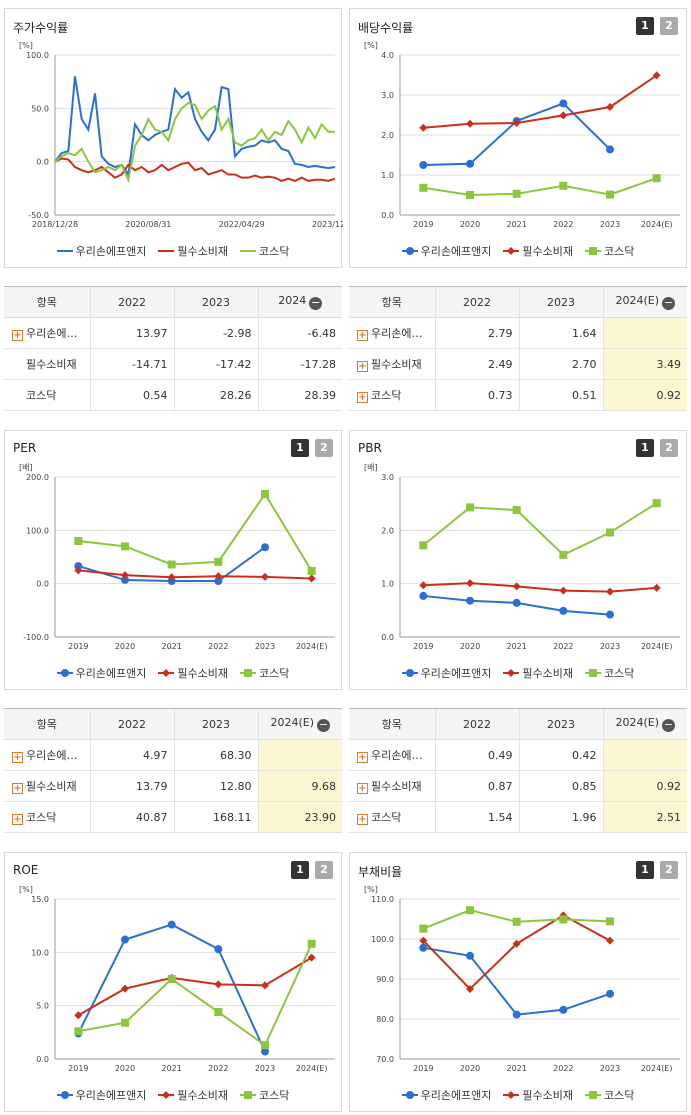  I want to click on legend-label: 코스닥, so click(274, 1095).